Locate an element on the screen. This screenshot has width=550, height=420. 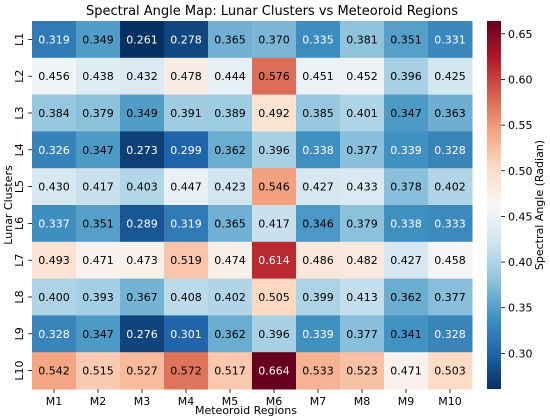
colorbar-tick-label: 0.45 is located at coordinates (520, 216).